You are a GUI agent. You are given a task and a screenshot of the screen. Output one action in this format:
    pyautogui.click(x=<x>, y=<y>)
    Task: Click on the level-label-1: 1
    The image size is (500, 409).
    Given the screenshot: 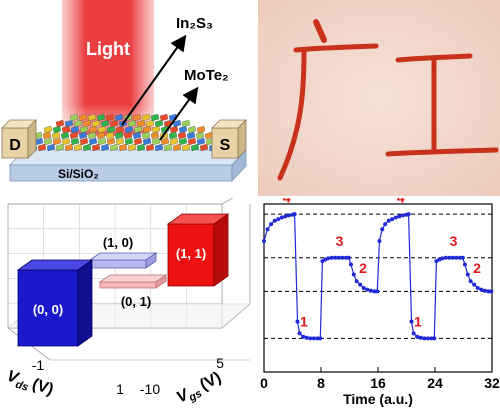 What is the action you would take?
    pyautogui.click(x=418, y=322)
    